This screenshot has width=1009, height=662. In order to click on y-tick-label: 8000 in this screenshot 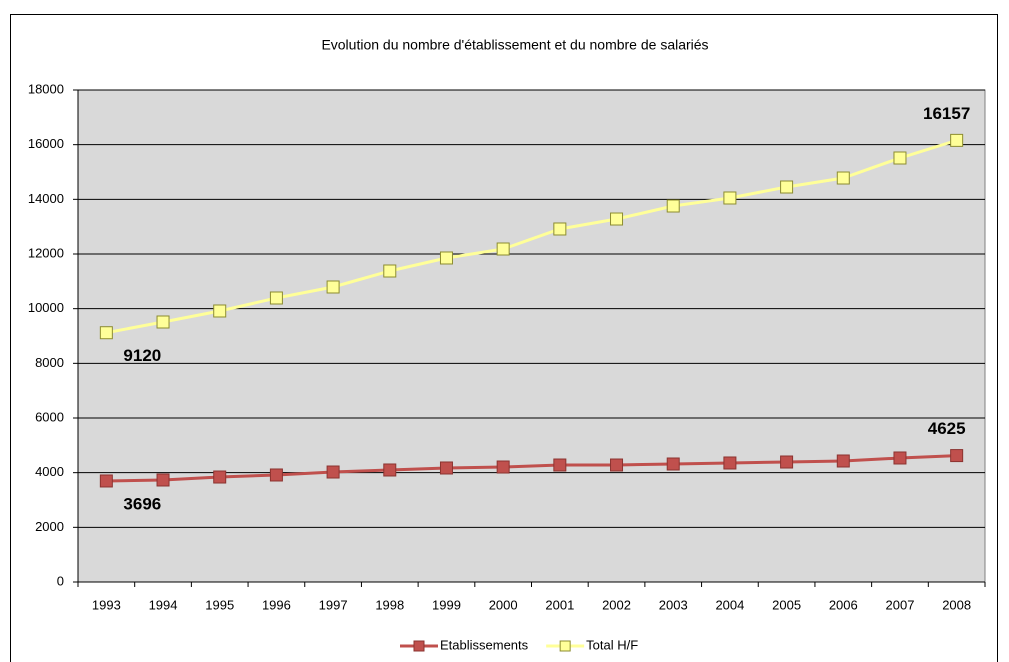, I will do `click(49, 362)`.